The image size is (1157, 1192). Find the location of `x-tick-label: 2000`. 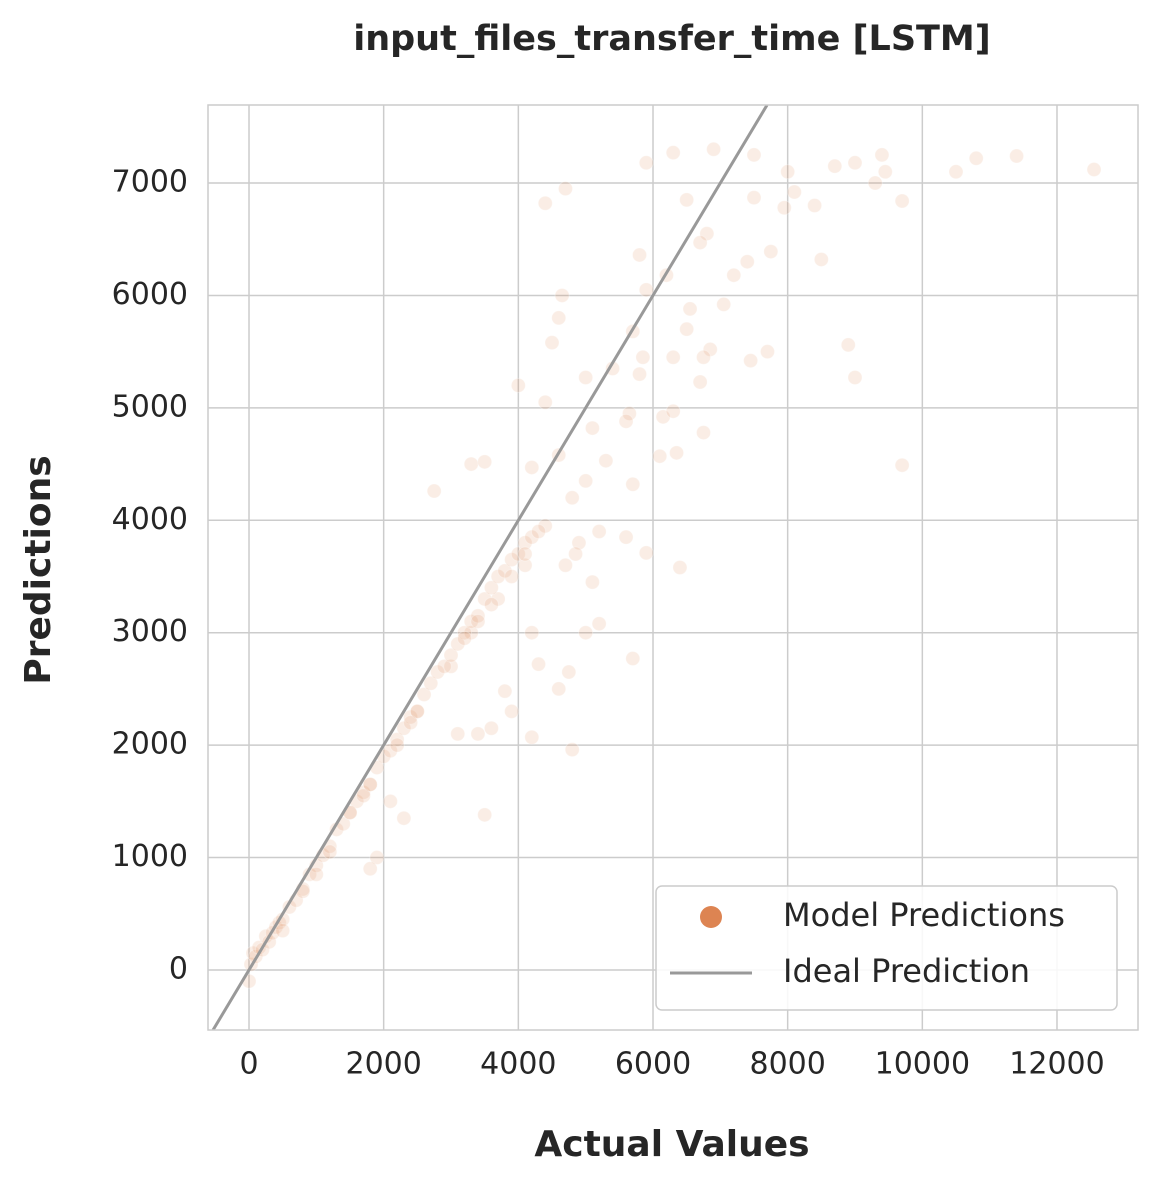

x-tick-label: 2000 is located at coordinates (383, 1064).